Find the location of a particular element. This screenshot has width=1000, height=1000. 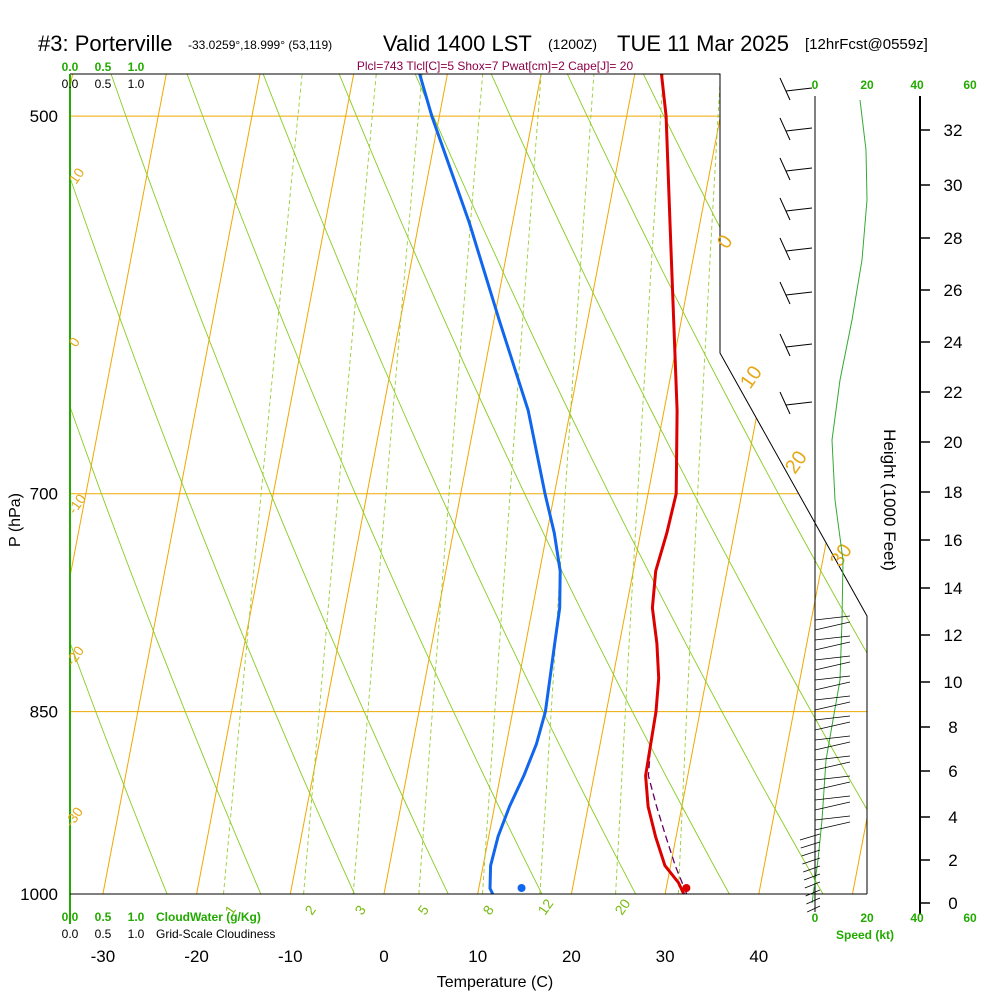

temperature-tick-label: -30 is located at coordinates (103, 956).